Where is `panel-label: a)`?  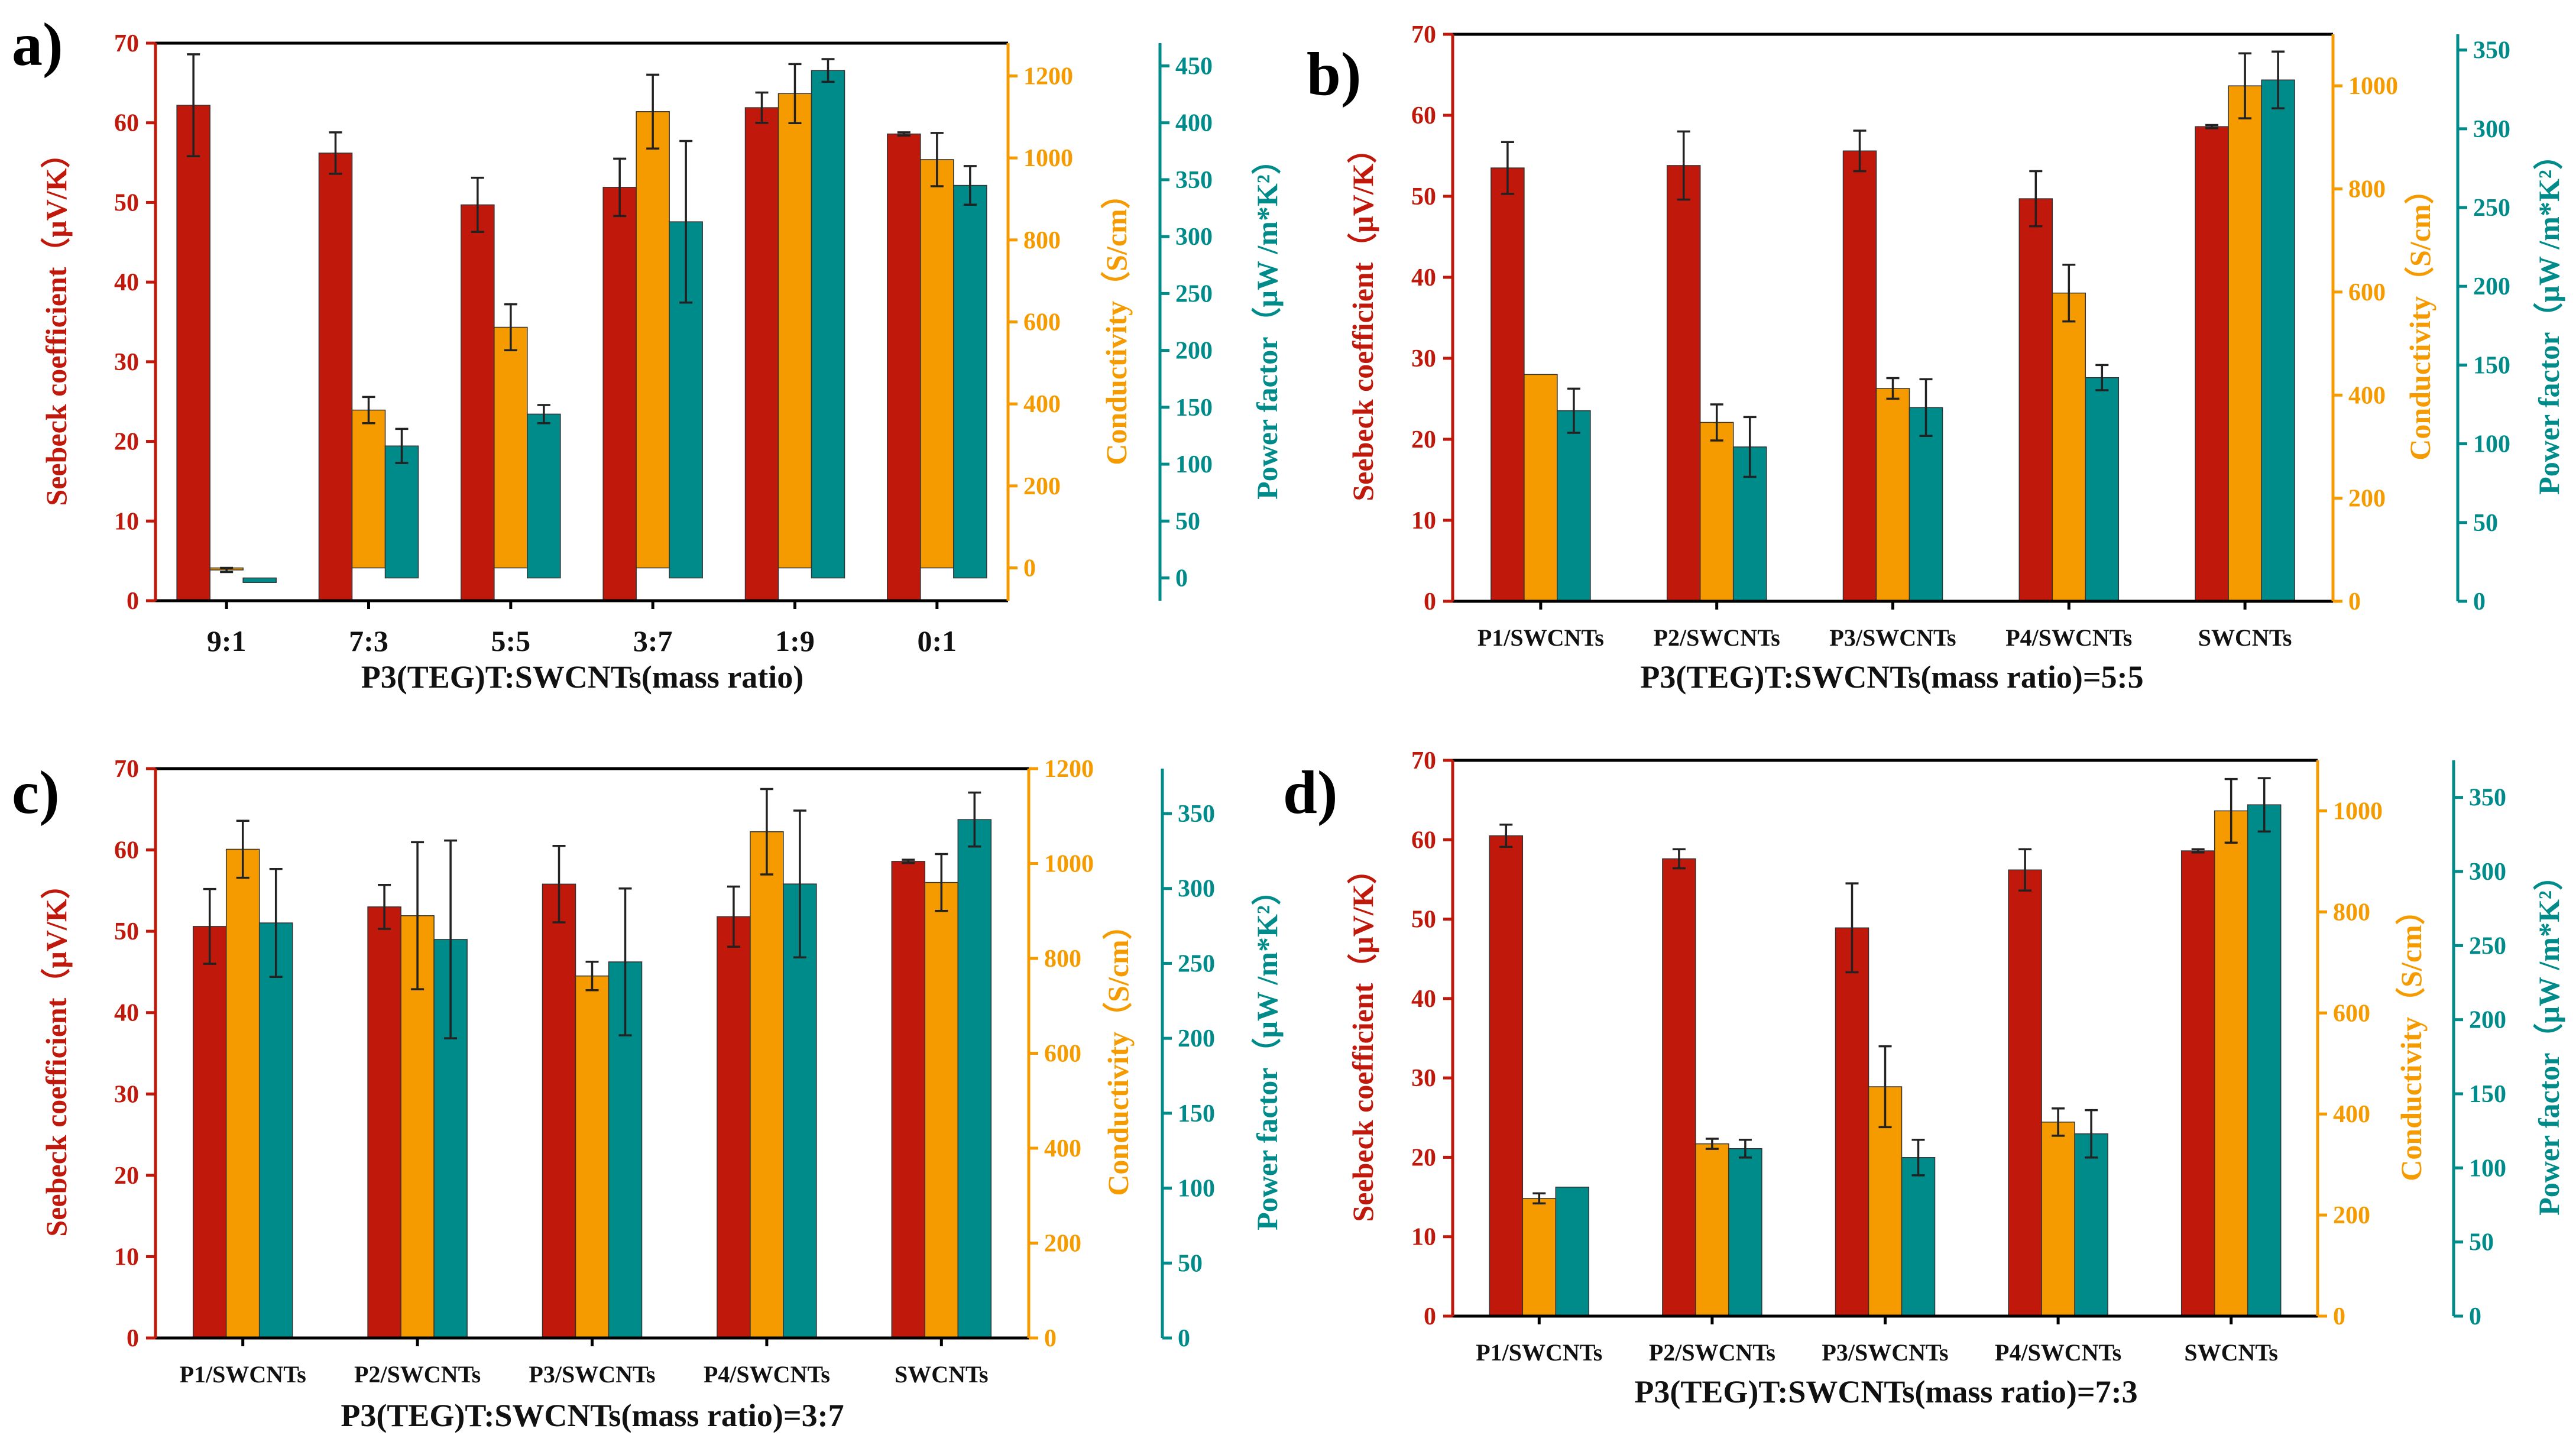
panel-label: a) is located at coordinates (37, 45).